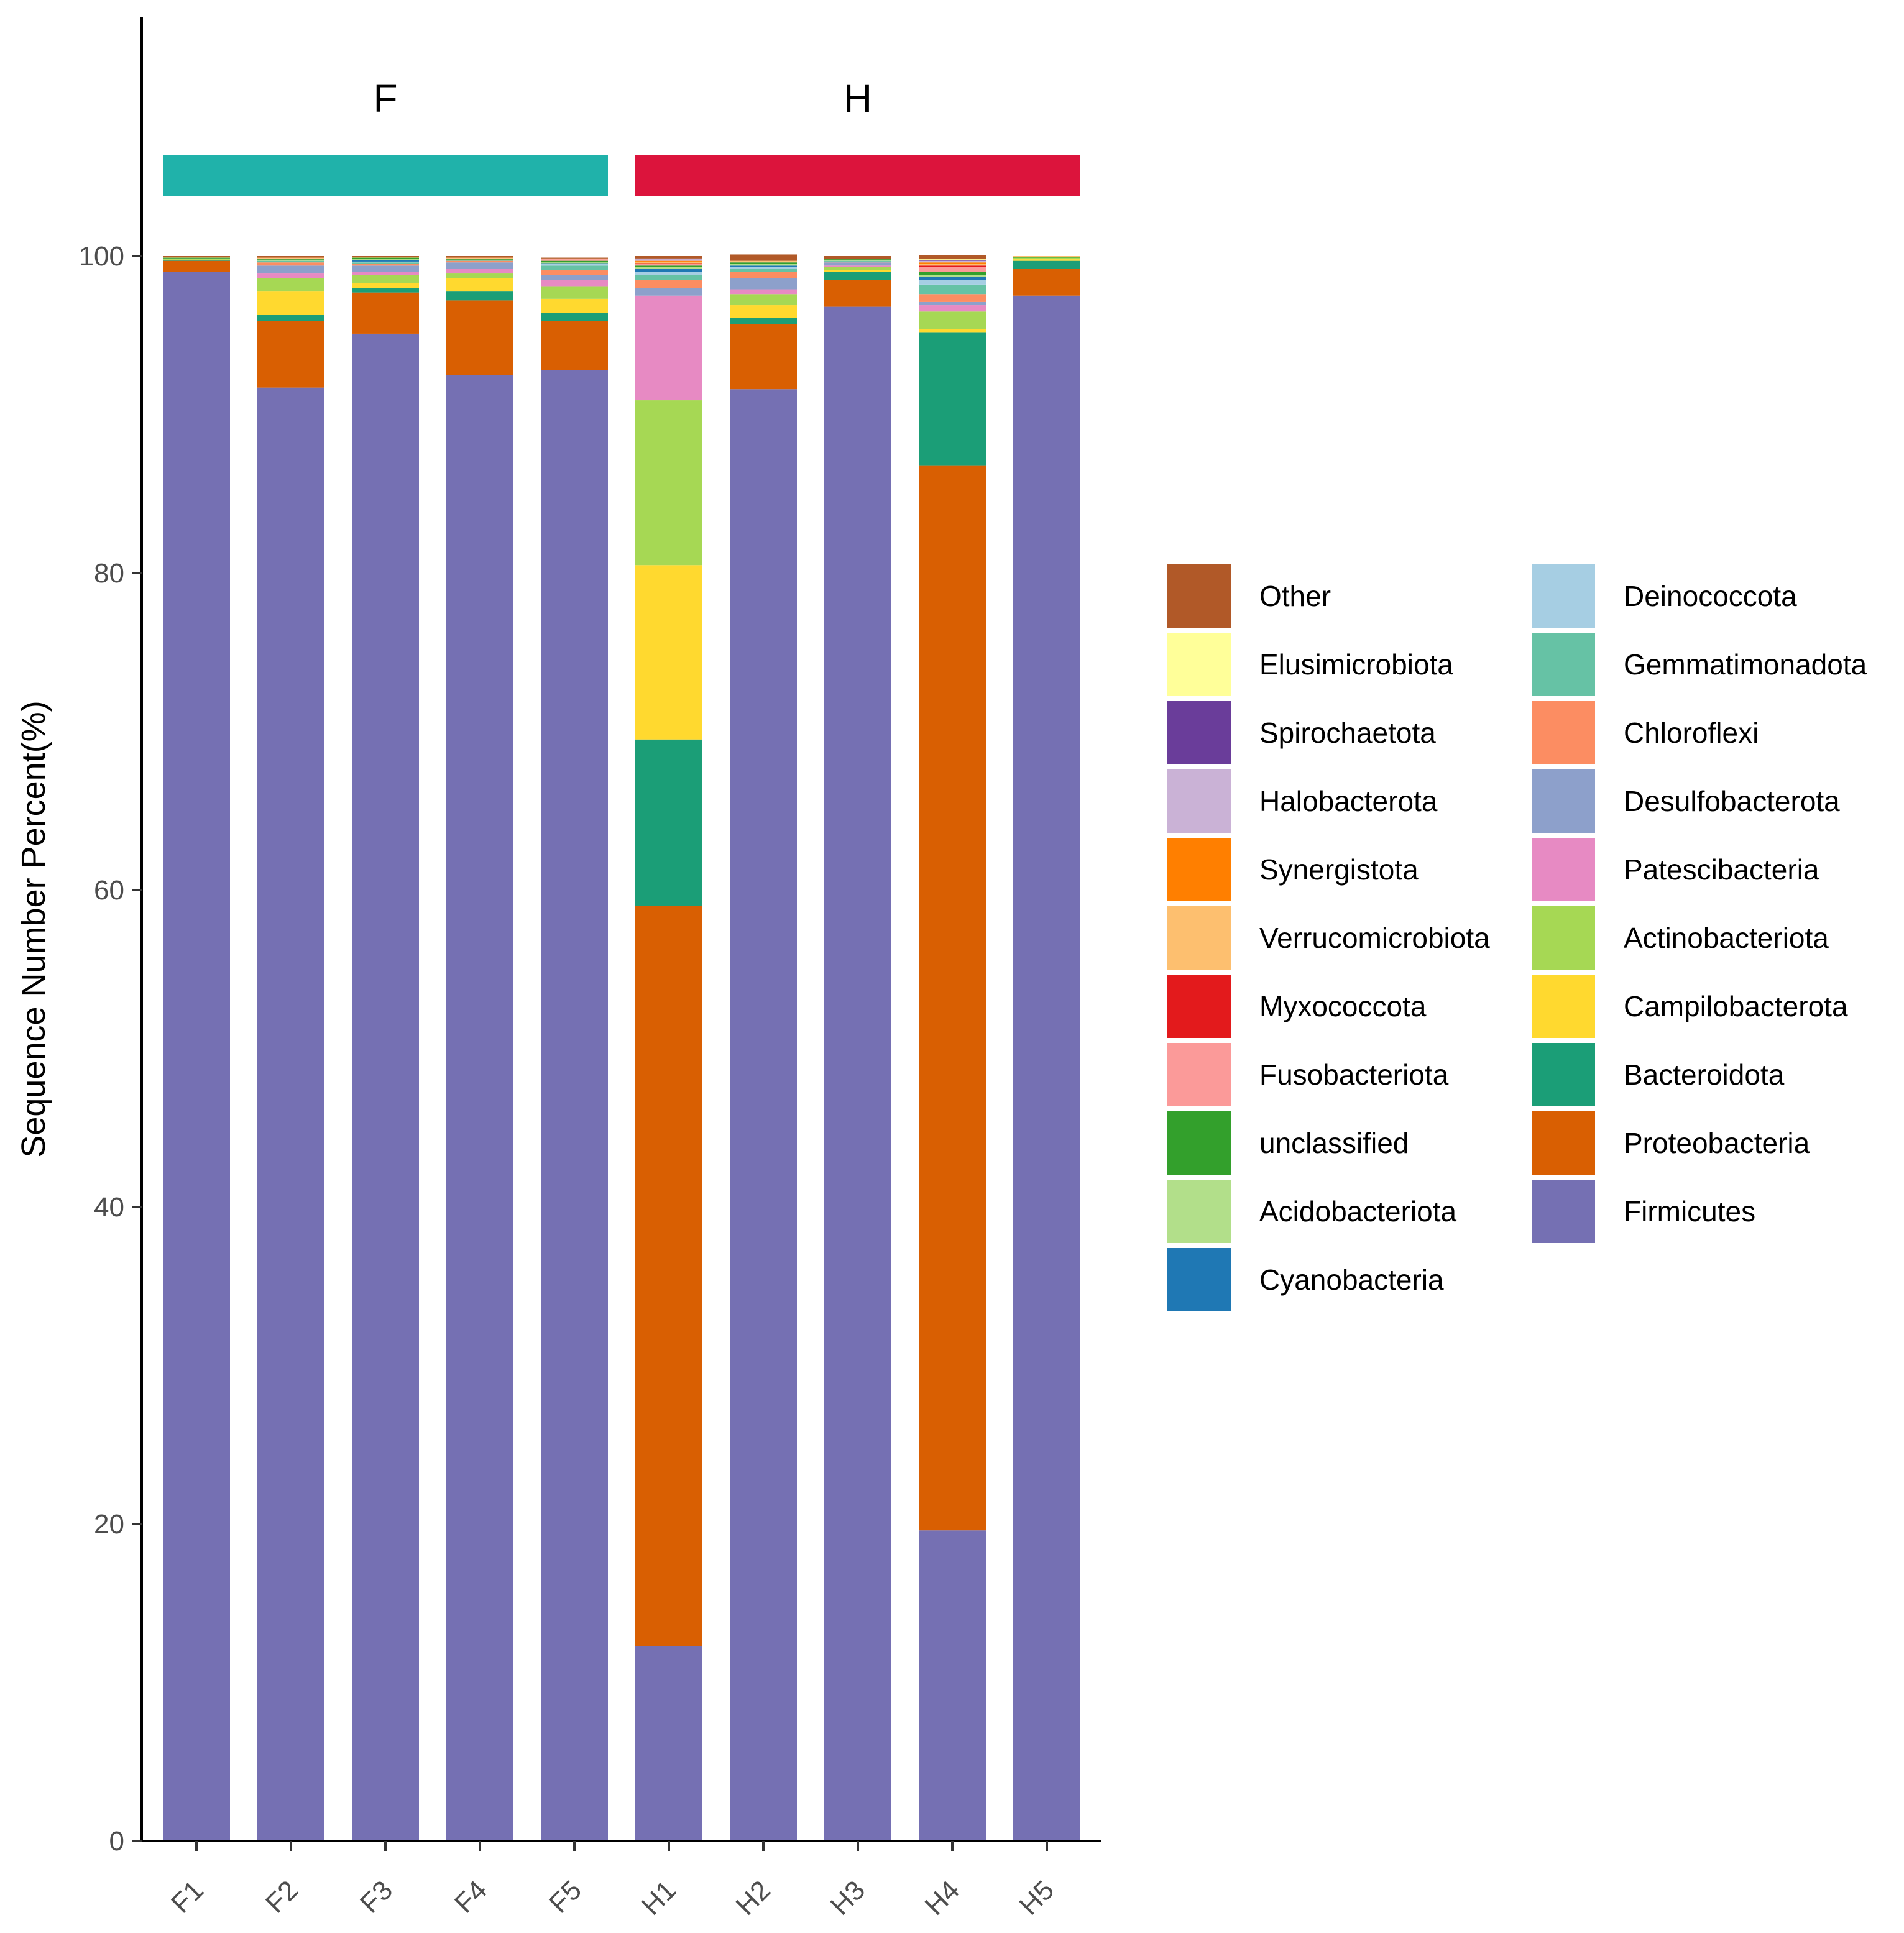 Image resolution: width=1904 pixels, height=1933 pixels. Describe the element at coordinates (1645, 732) in the screenshot. I see `legend-item-chloroflexi: Chloroflexi` at that location.